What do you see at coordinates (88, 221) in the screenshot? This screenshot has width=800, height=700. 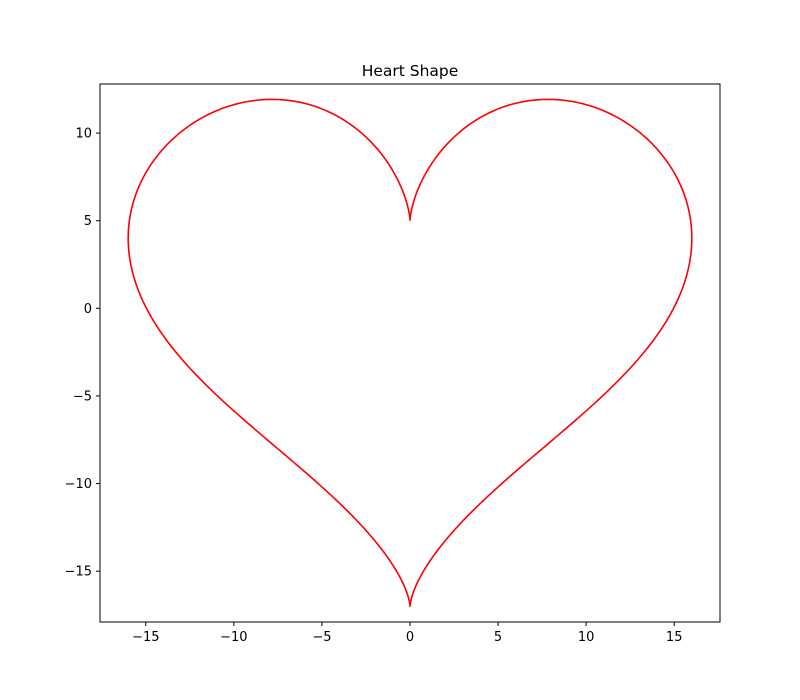 I see `y-tick-label: 5` at bounding box center [88, 221].